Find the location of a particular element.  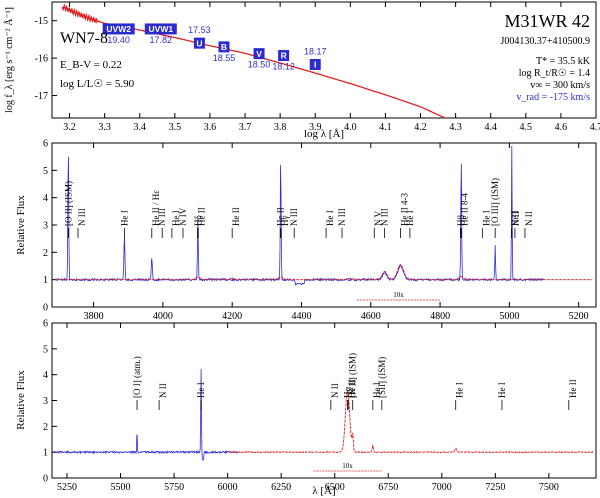

red-xtick-label: 5250 is located at coordinates (67, 487).